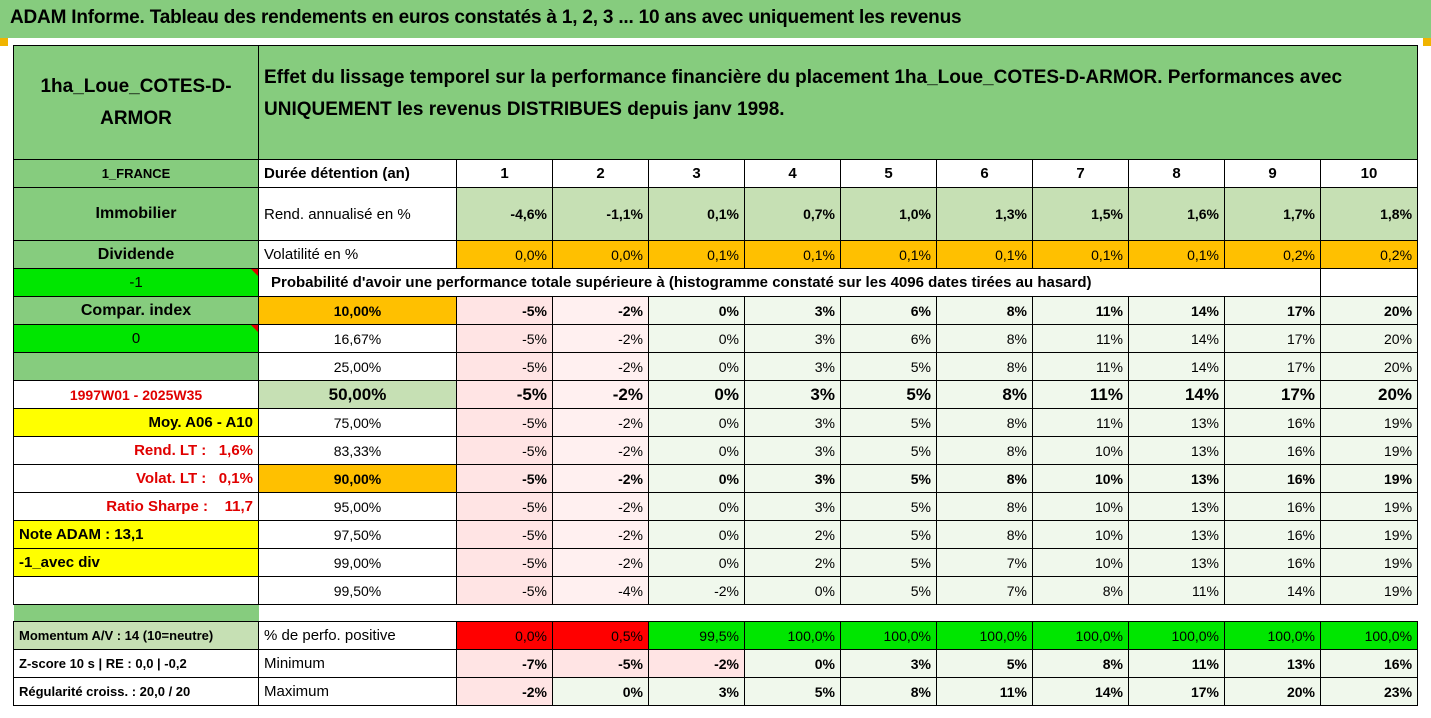  I want to click on empty-cell, so click(1369, 282).